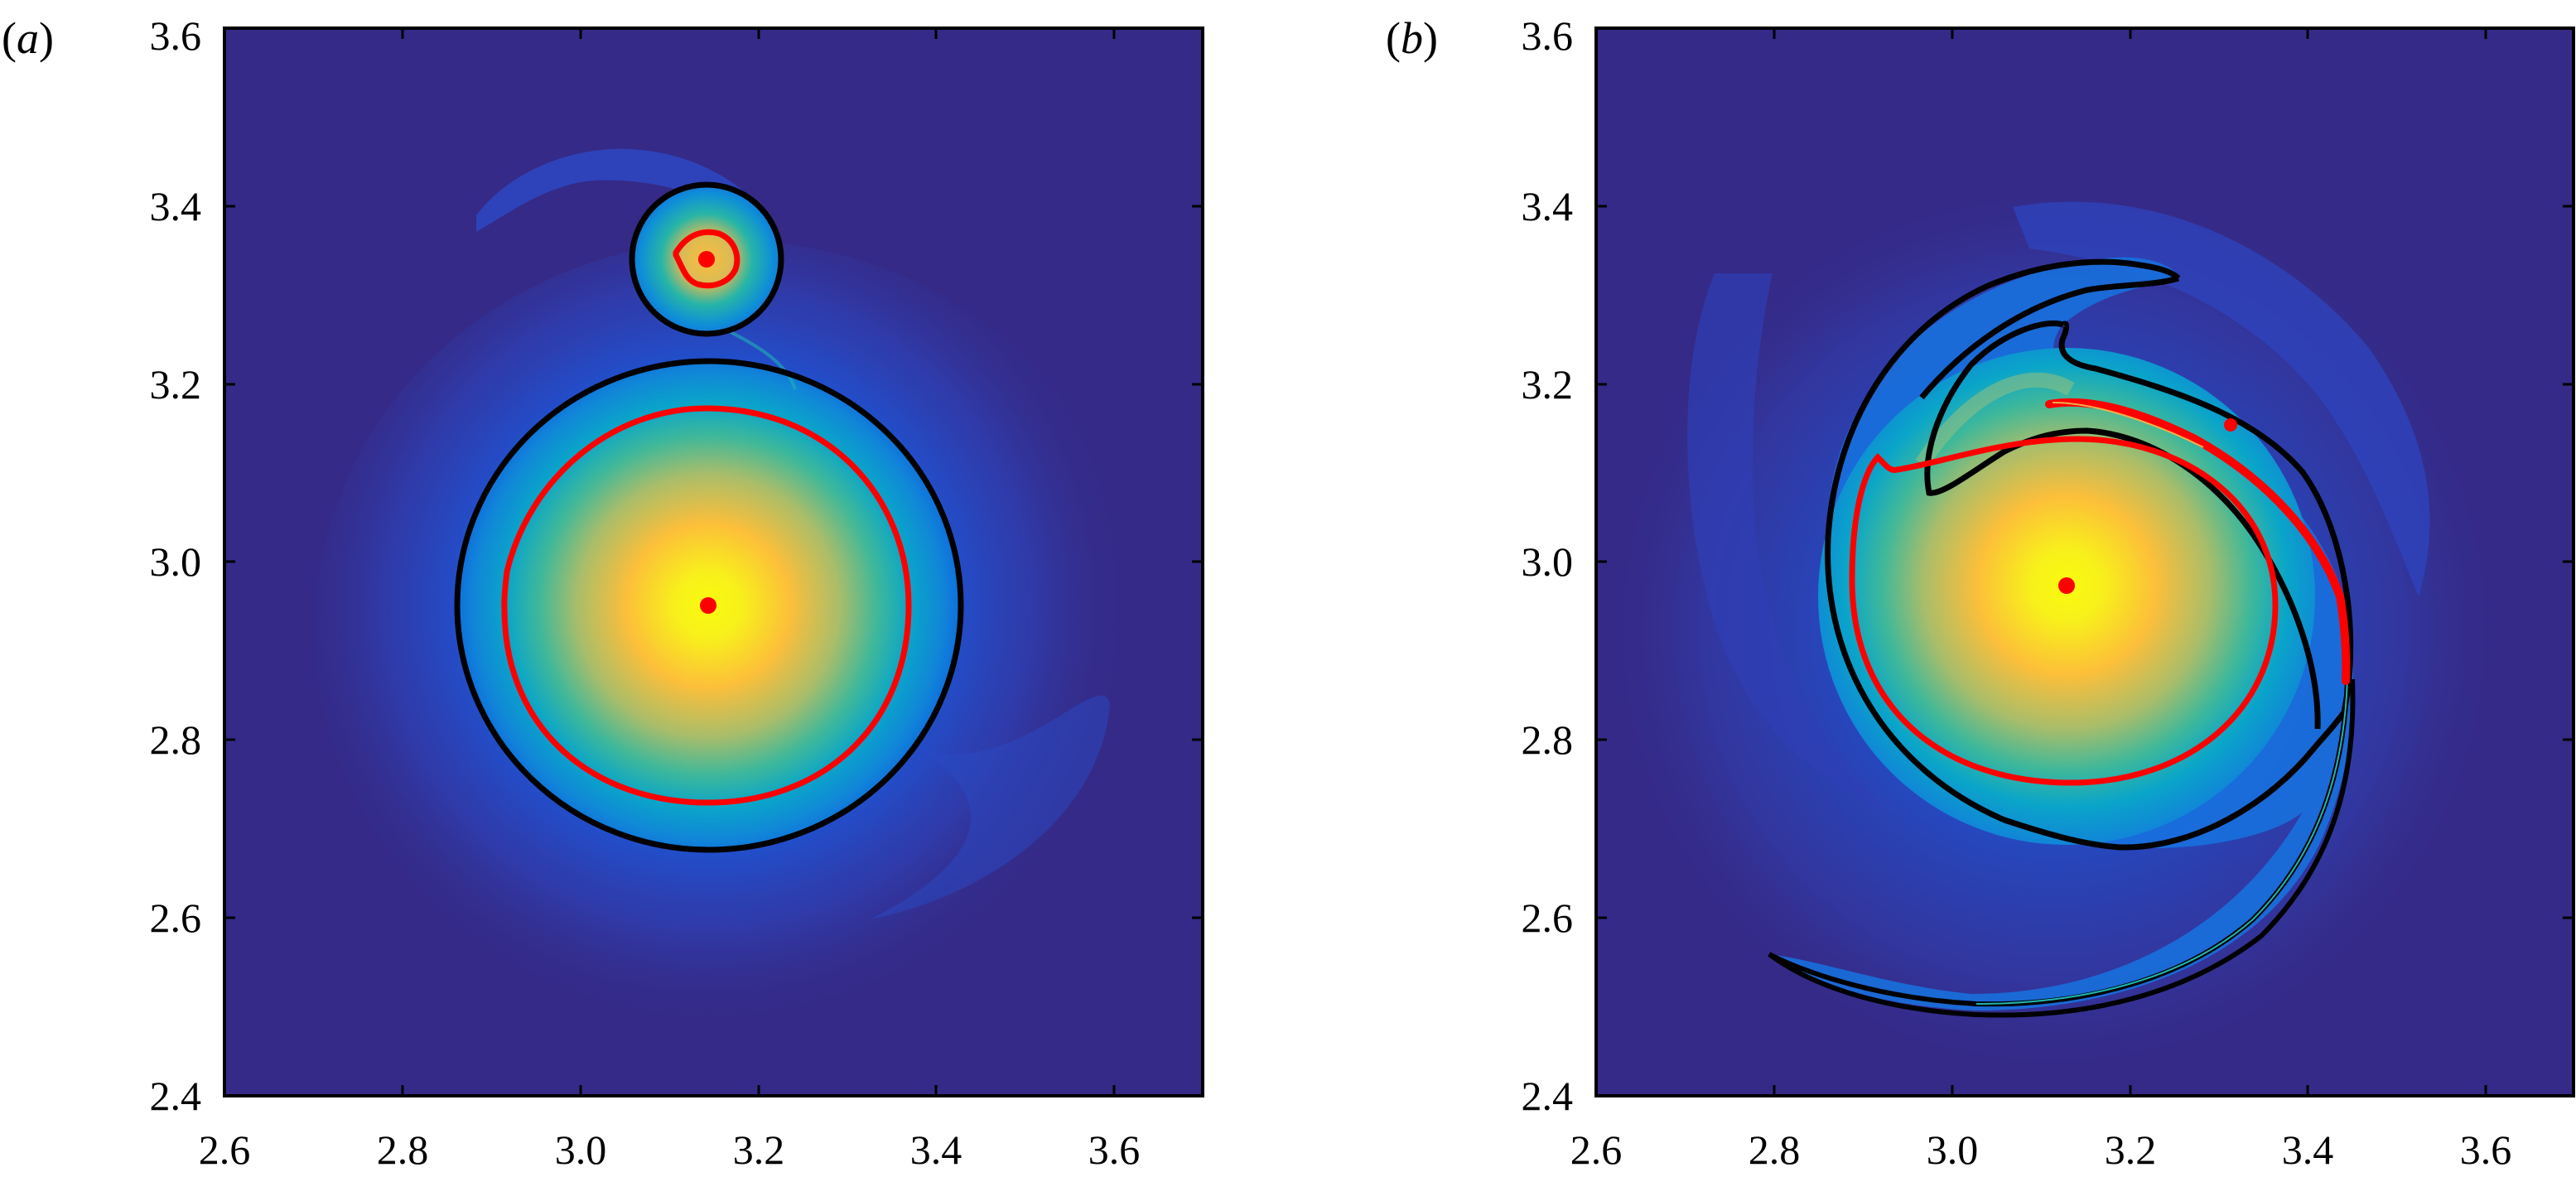 This screenshot has height=1177, width=2576. What do you see at coordinates (670, 1149) in the screenshot?
I see `x-tick-labels-a: 2.6 2.8 3.0 3.2 3.4 3.6` at bounding box center [670, 1149].